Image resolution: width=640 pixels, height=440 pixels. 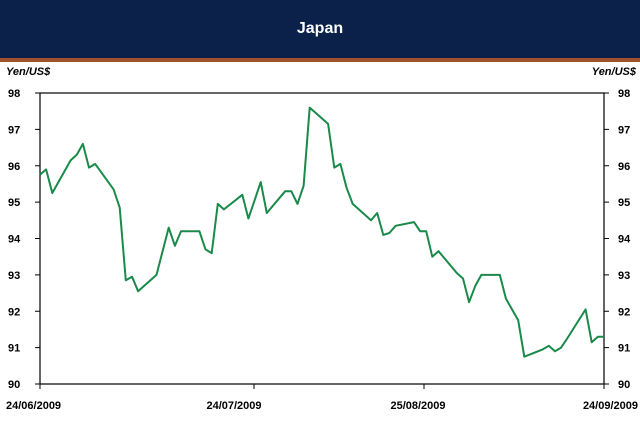 I want to click on y-tick-label-left: 97, so click(x=14, y=130).